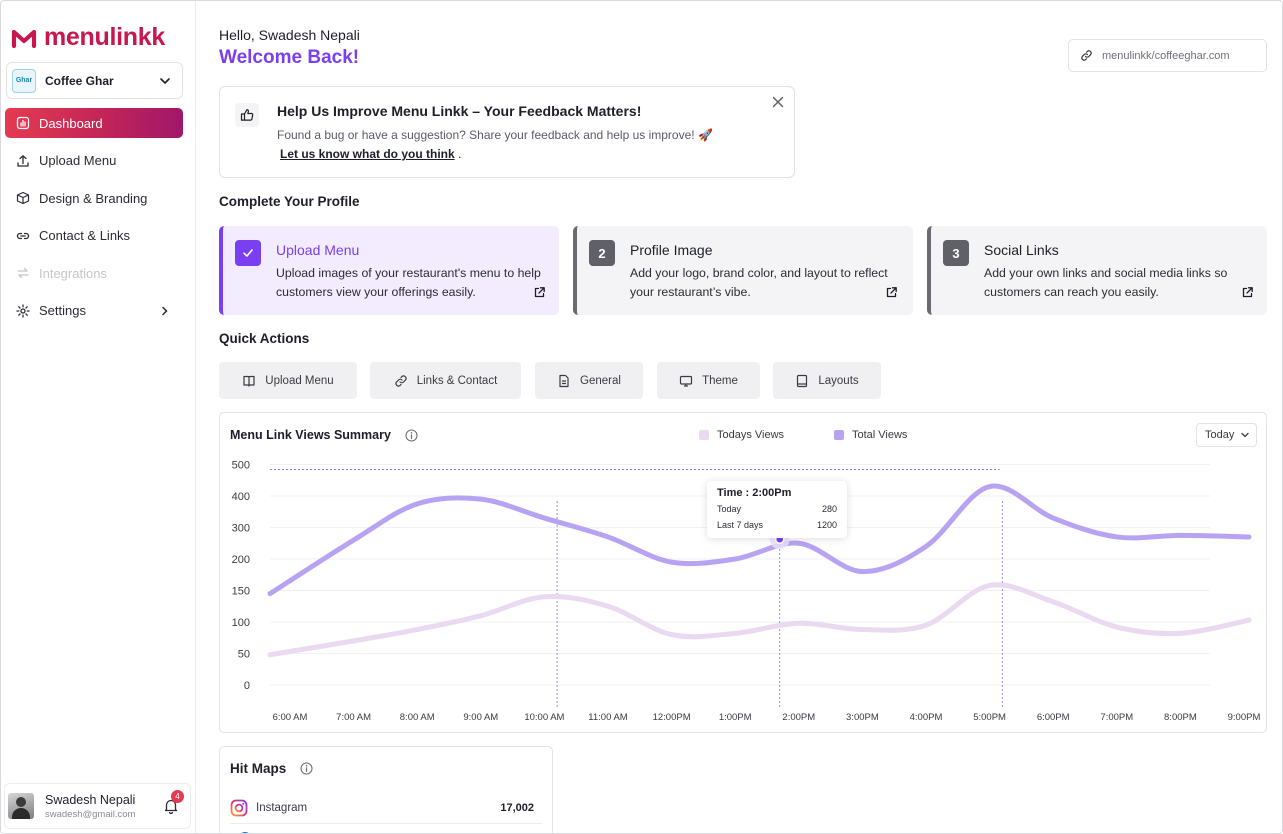 This screenshot has width=1283, height=834. Describe the element at coordinates (802, 380) in the screenshot. I see `layout-icon` at that location.